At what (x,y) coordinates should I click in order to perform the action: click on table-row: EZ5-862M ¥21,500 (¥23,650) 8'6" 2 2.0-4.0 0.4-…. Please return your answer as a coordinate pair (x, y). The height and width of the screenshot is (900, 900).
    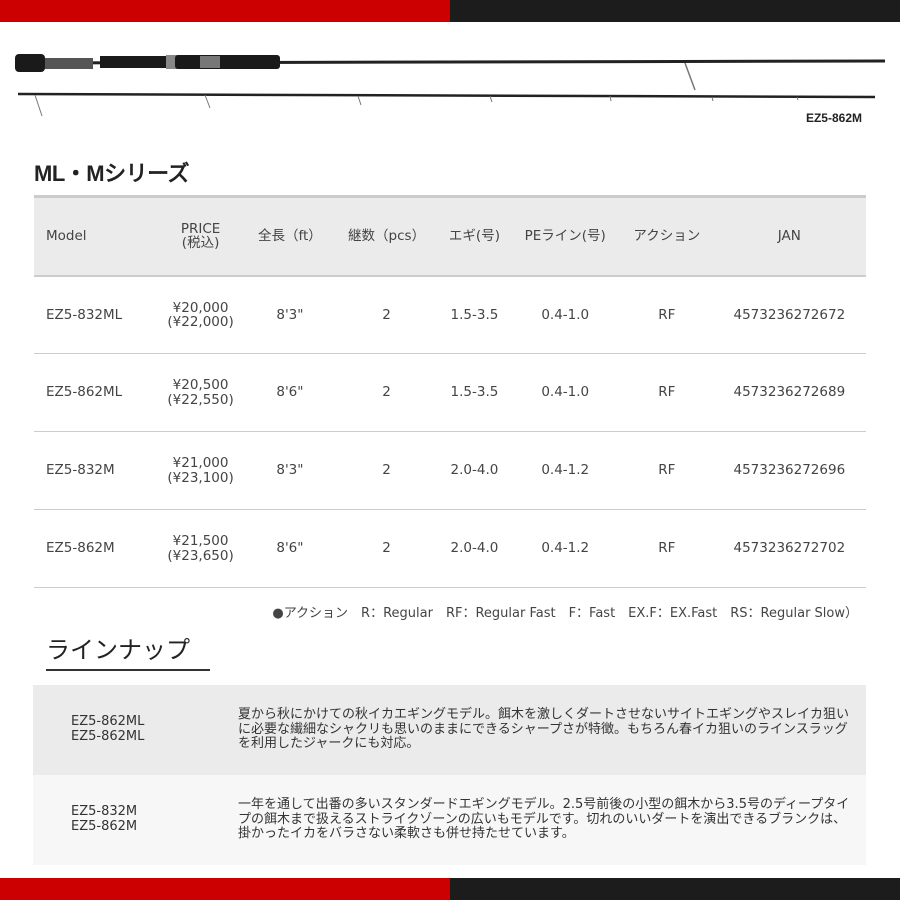
    Looking at the image, I should click on (450, 548).